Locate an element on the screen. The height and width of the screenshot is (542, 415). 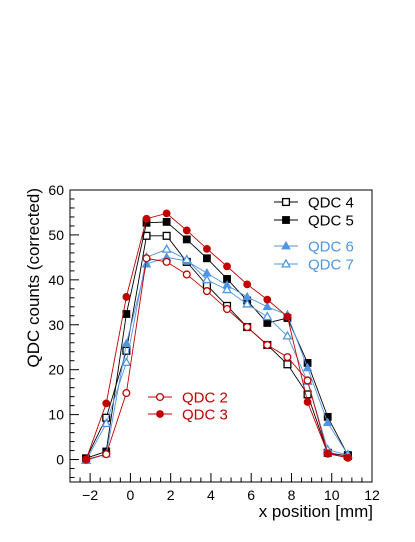
legend-label: QDC 5 is located at coordinates (331, 221).